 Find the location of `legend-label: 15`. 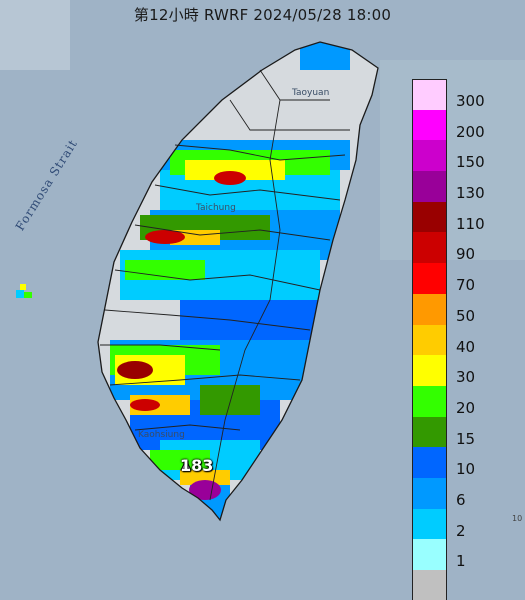

legend-label: 15 is located at coordinates (466, 438).